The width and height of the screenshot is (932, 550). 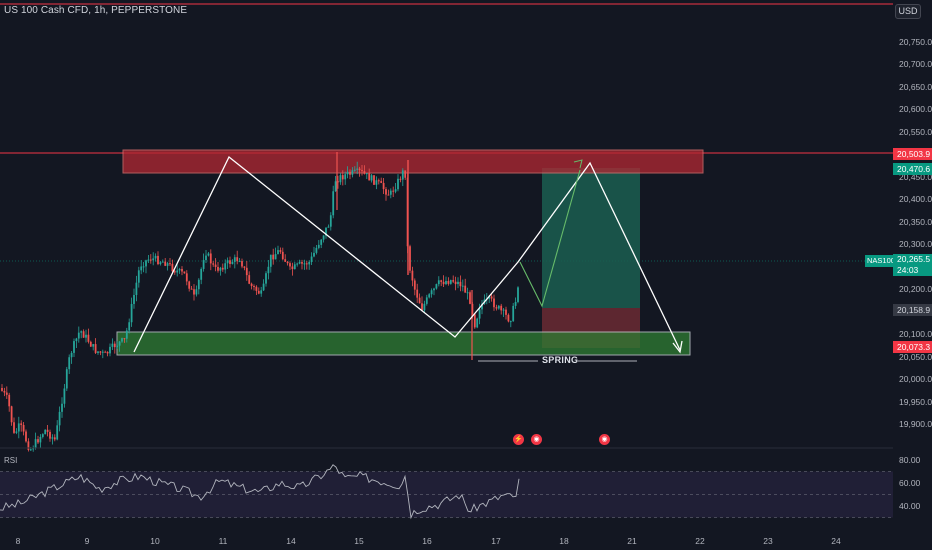 What do you see at coordinates (591, 238) in the screenshot?
I see `long-target-zone` at bounding box center [591, 238].